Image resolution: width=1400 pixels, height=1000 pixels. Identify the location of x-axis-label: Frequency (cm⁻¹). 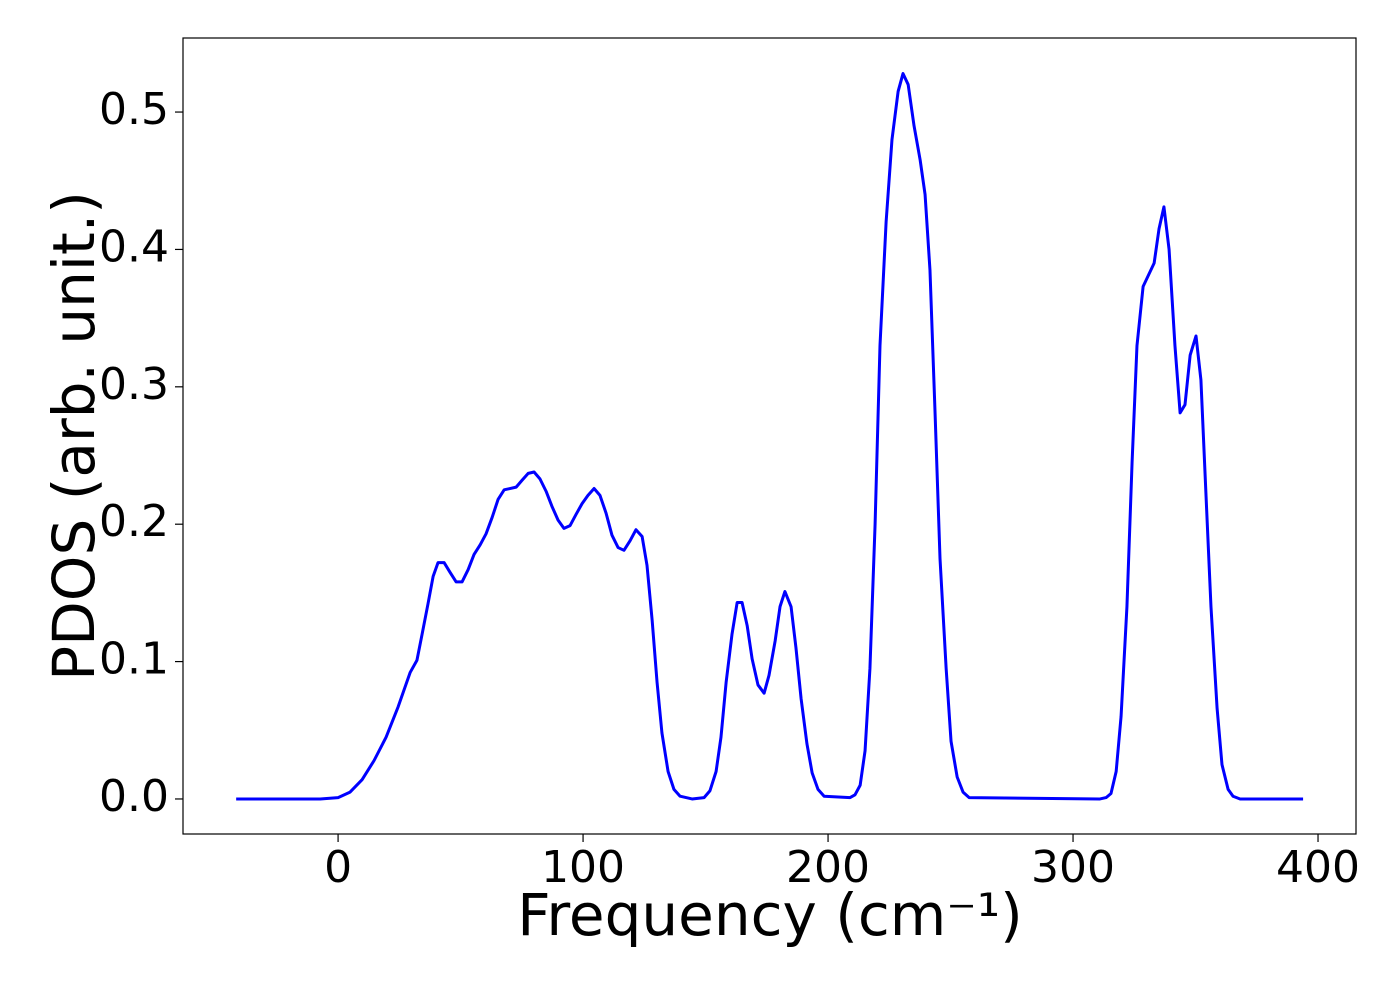
(770, 915).